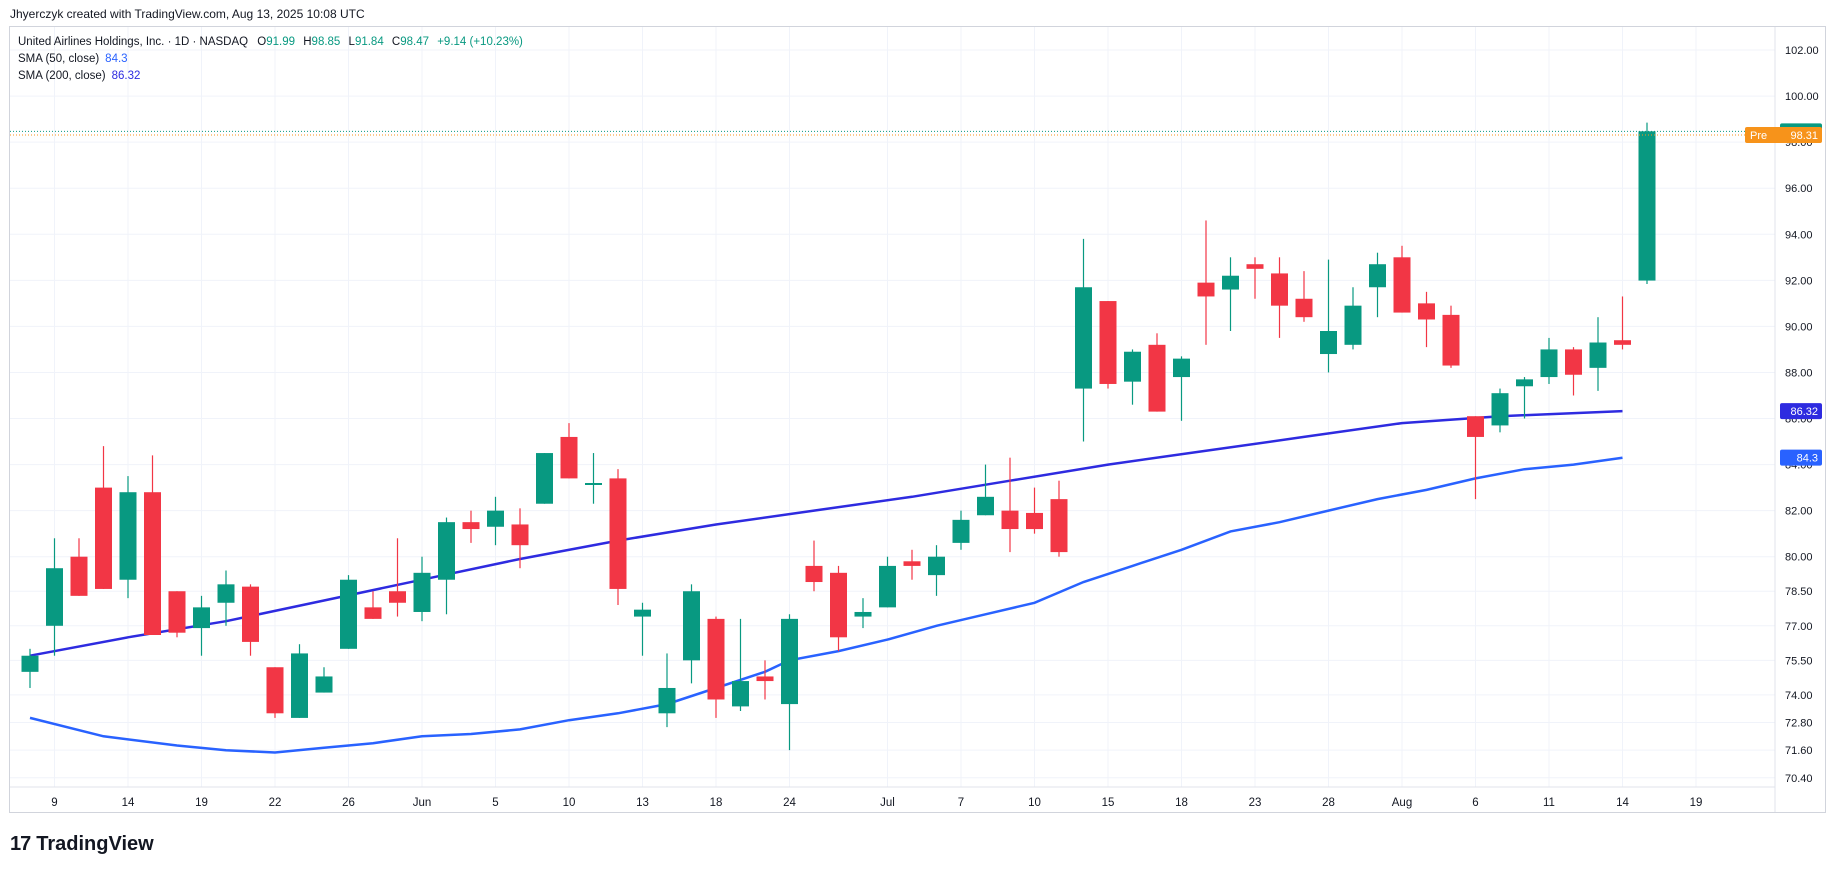 The image size is (1835, 875). What do you see at coordinates (1799, 724) in the screenshot?
I see `y-tick-label: 72.80` at bounding box center [1799, 724].